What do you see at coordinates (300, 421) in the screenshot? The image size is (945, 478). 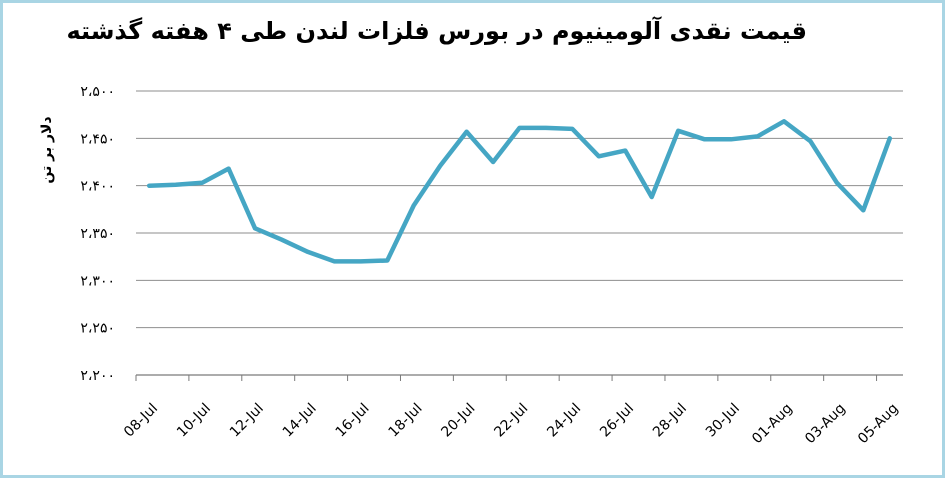 I see `x-axis-tick-label: 14-Jul` at bounding box center [300, 421].